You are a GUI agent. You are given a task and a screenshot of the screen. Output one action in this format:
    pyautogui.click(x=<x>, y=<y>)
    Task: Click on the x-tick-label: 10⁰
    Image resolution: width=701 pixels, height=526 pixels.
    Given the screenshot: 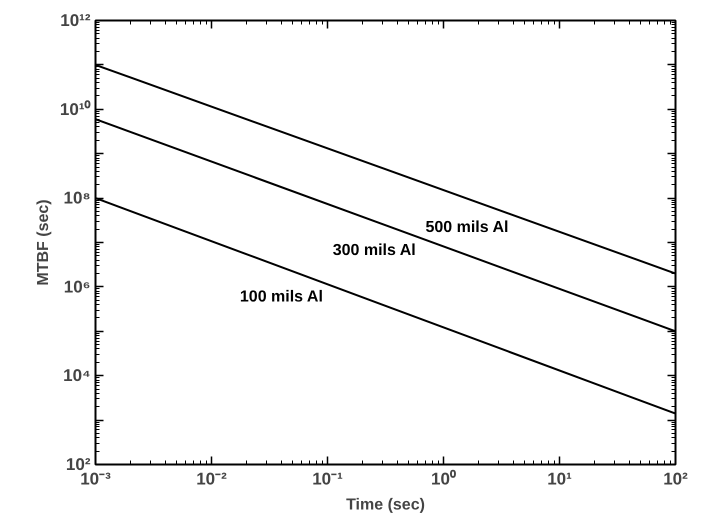 What is the action you would take?
    pyautogui.click(x=443, y=479)
    